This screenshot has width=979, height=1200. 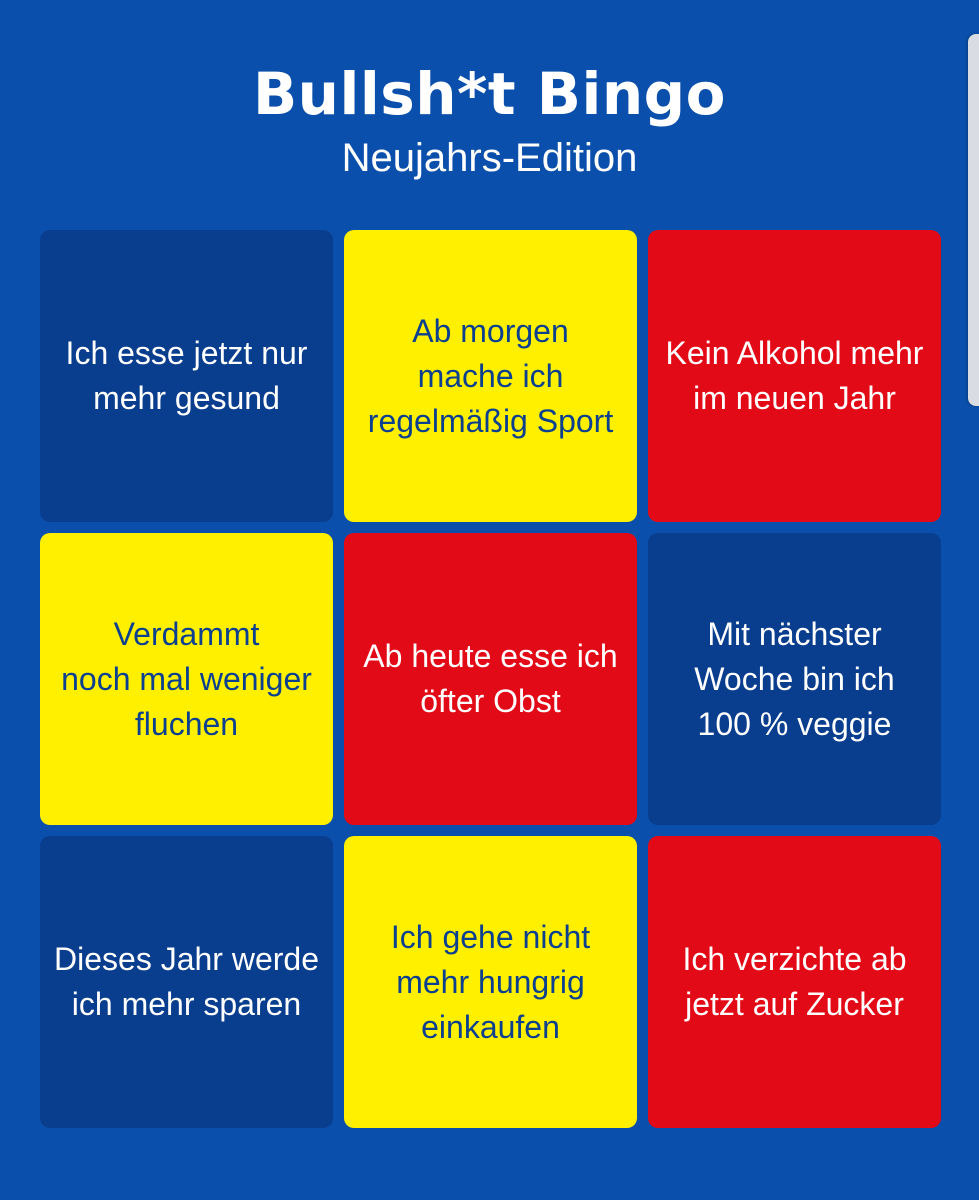 I want to click on page-title: Bullsh*t Bingo, so click(x=489, y=94).